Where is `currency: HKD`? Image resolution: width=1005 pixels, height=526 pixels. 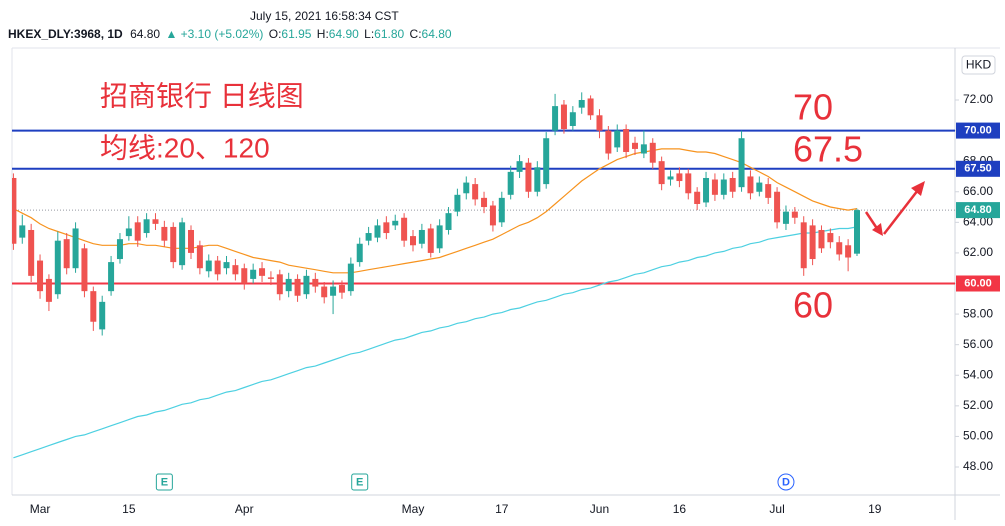
currency: HKD is located at coordinates (979, 65).